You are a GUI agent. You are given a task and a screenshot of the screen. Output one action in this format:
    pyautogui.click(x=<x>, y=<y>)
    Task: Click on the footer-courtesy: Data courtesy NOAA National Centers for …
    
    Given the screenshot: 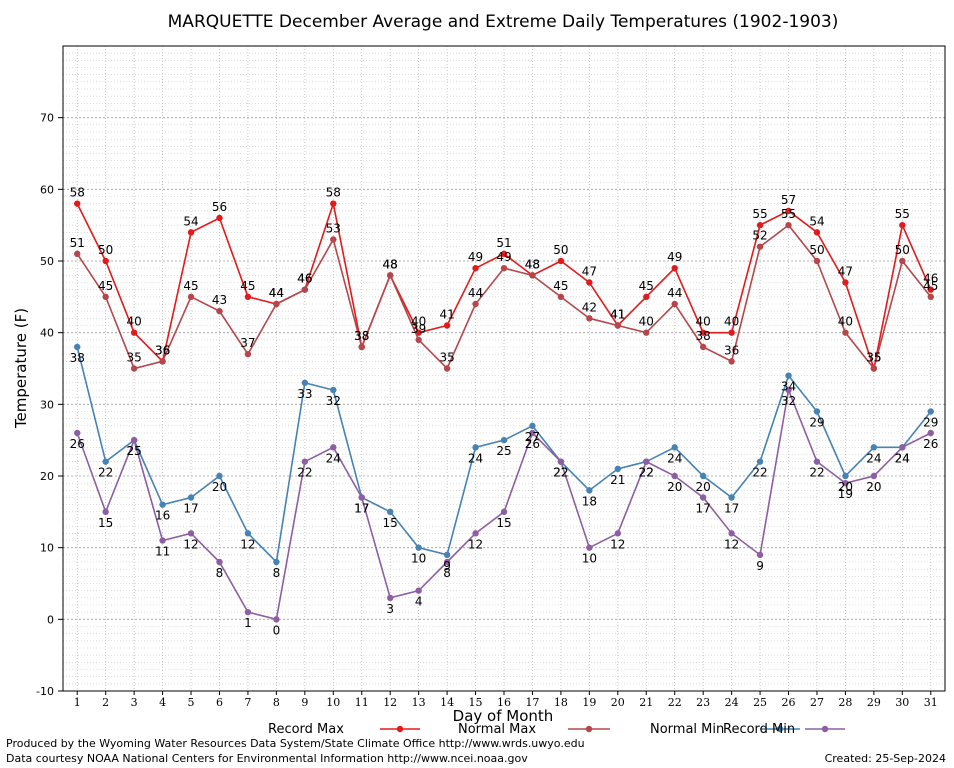 What is the action you would take?
    pyautogui.click(x=267, y=758)
    